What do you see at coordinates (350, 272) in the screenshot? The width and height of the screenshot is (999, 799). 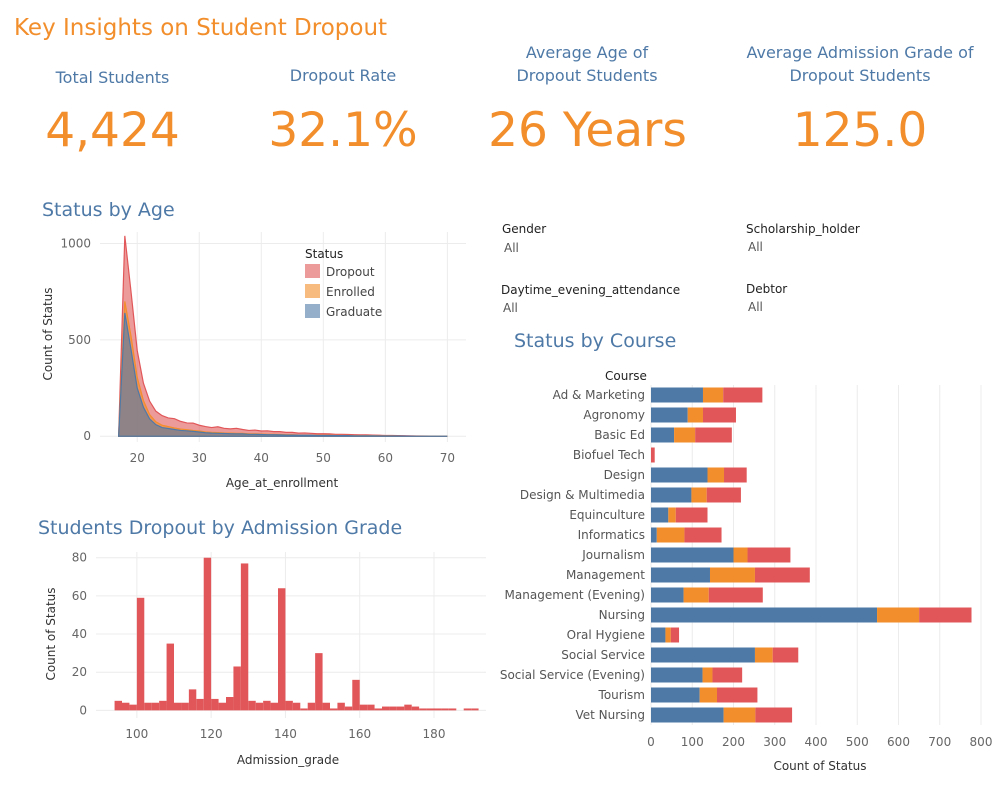 I see `age-legend-entry: Dropout` at bounding box center [350, 272].